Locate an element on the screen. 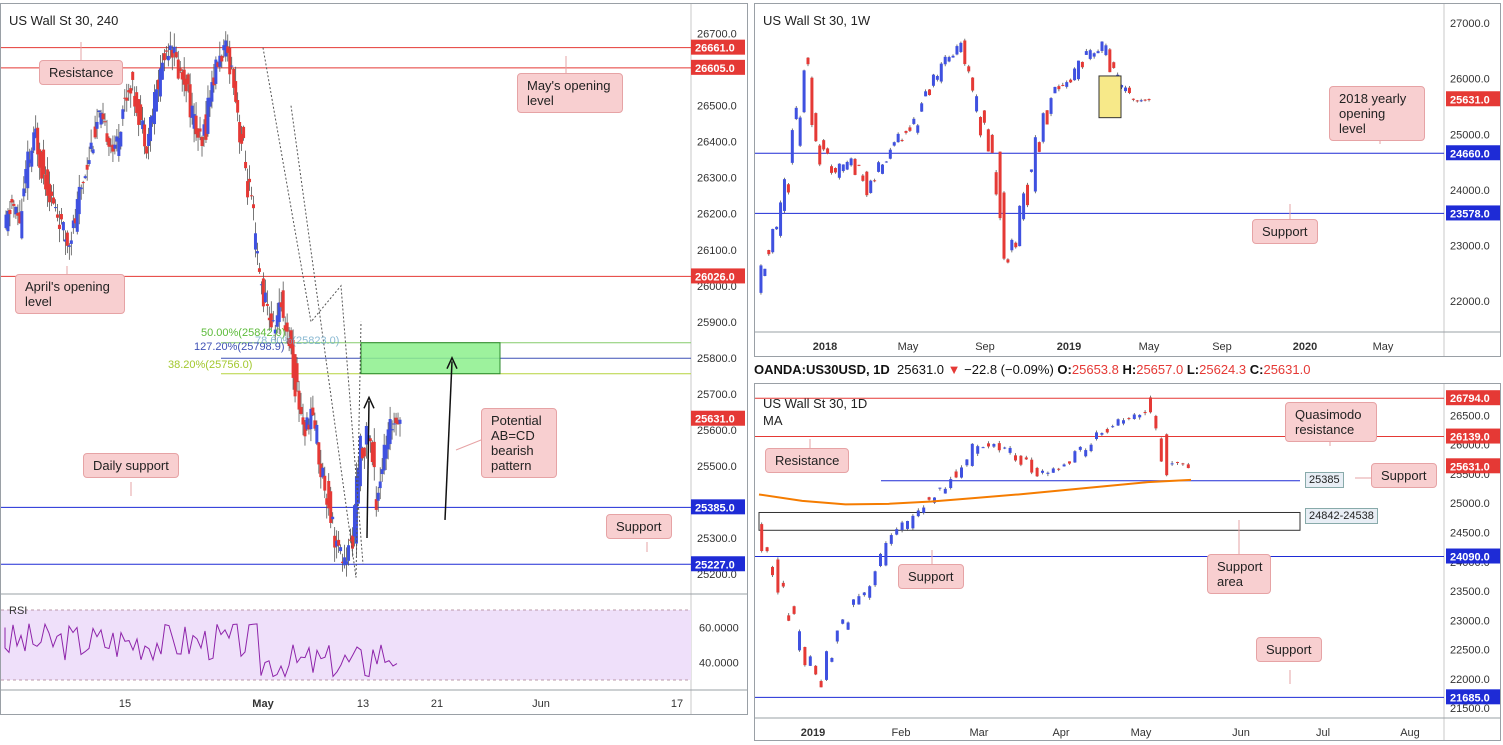  d1-support-area-callout: Support area is located at coordinates (1239, 574).